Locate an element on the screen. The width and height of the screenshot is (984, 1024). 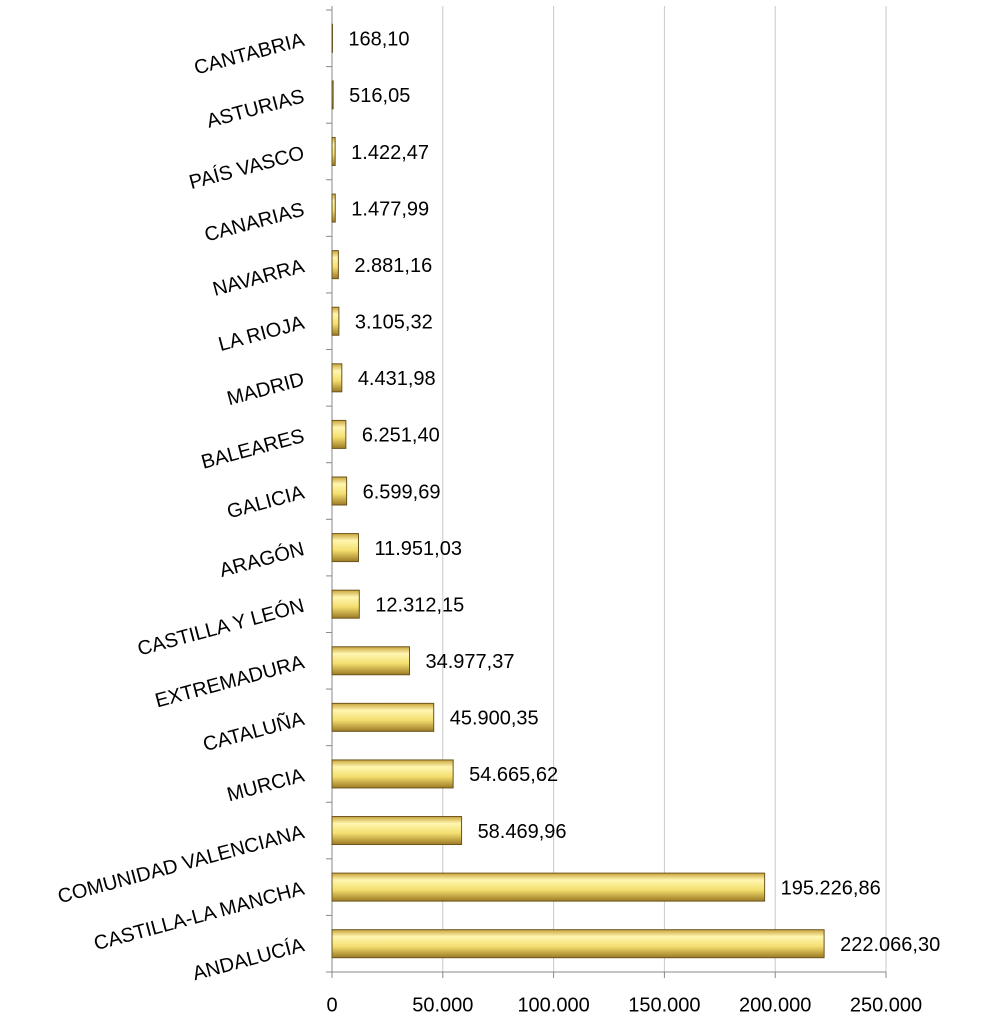
data-label: 54.665,62 is located at coordinates (513, 775).